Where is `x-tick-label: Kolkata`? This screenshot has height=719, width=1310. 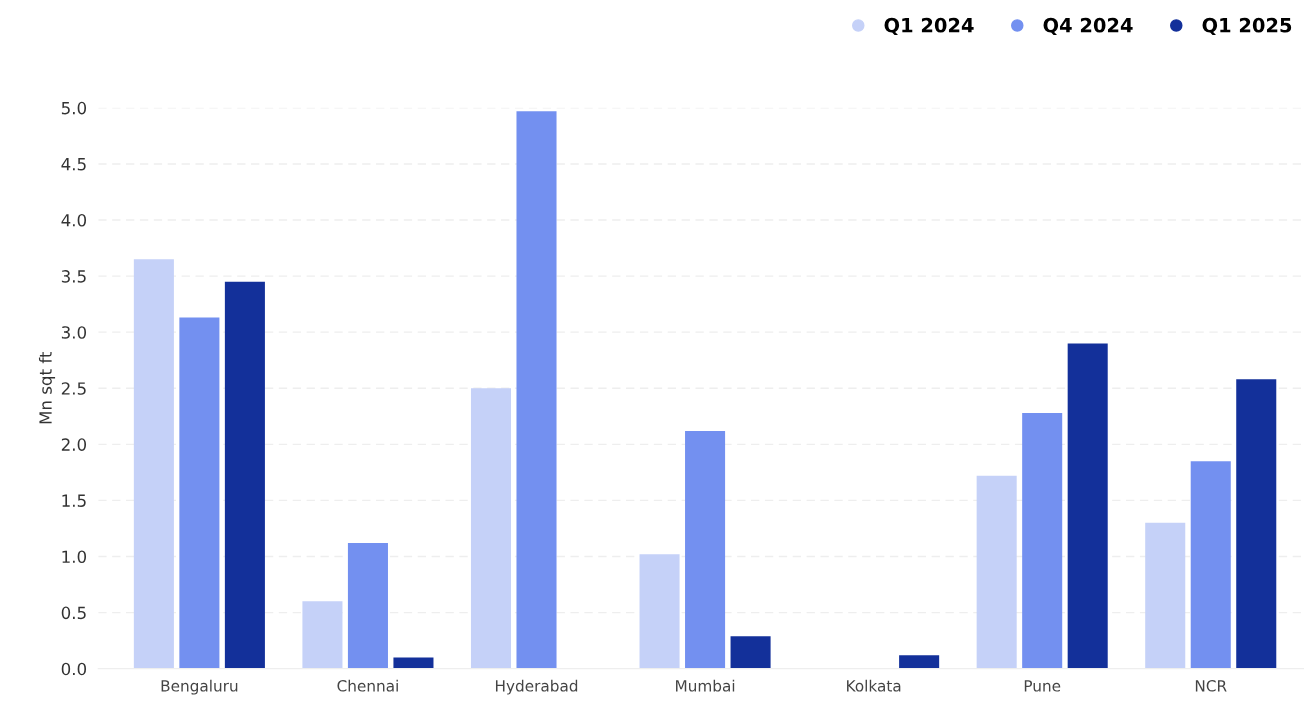
x-tick-label: Kolkata is located at coordinates (874, 685).